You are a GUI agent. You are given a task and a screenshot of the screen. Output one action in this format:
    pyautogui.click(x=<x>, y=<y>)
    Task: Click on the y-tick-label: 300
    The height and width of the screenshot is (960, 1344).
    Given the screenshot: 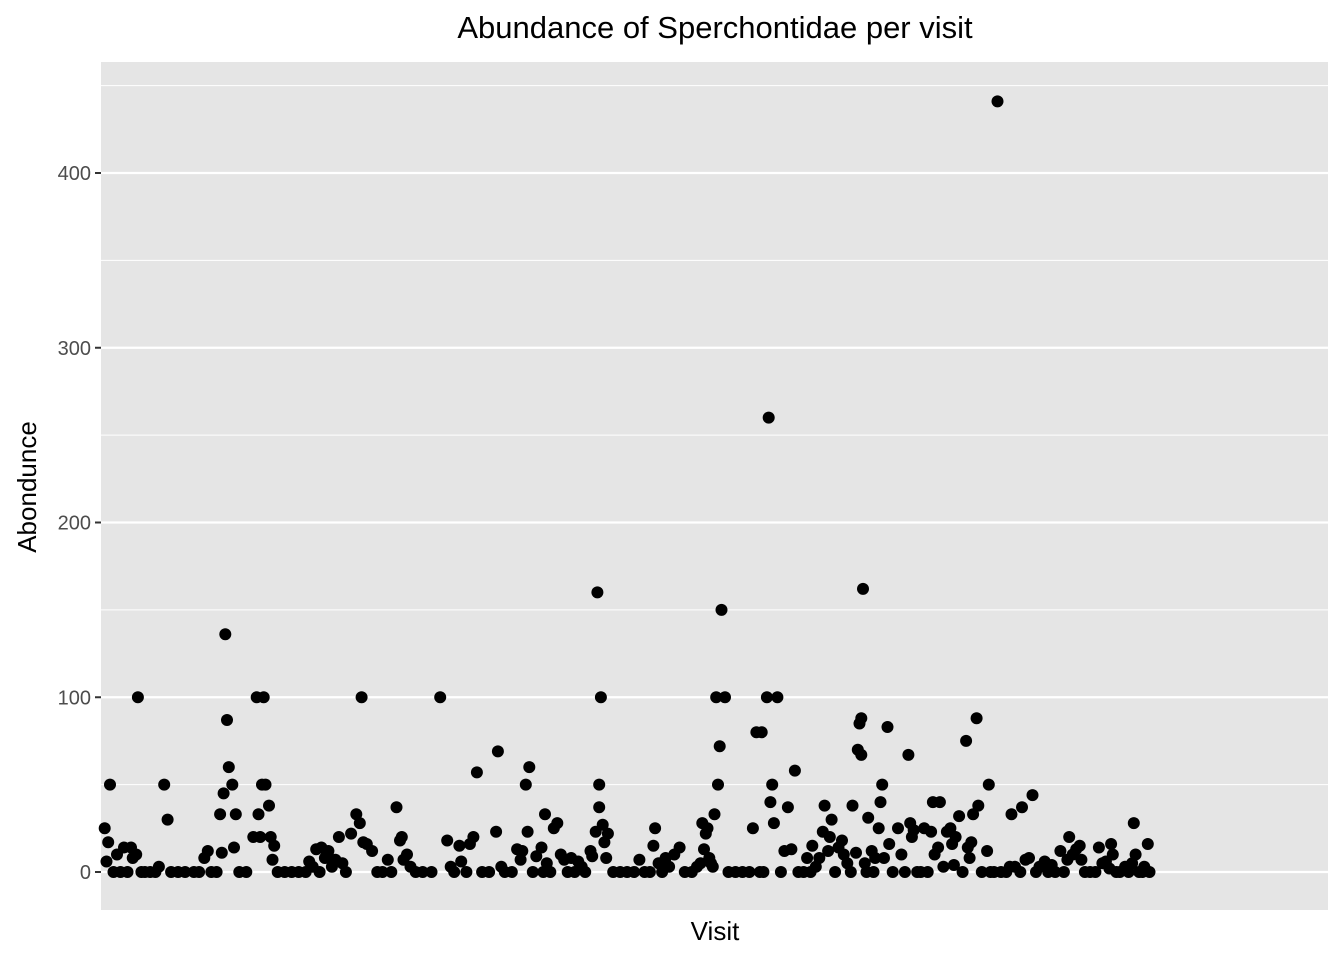 What is the action you would take?
    pyautogui.click(x=74, y=349)
    